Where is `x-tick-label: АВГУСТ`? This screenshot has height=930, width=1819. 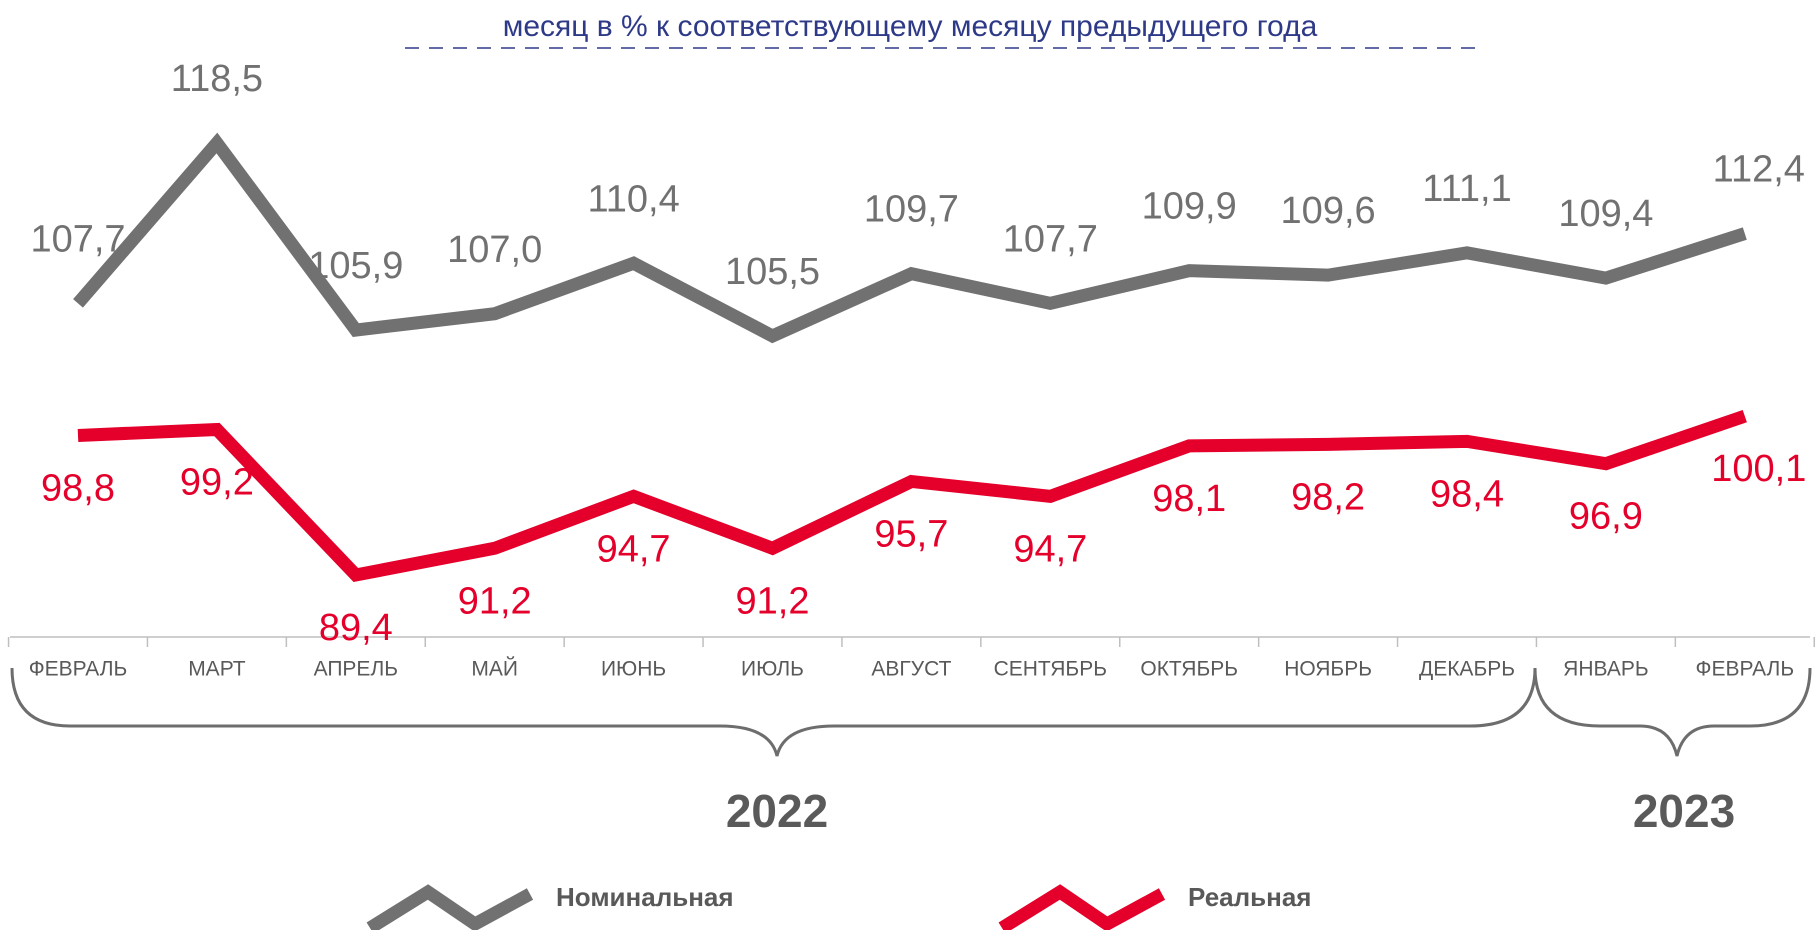 x-tick-label: АВГУСТ is located at coordinates (911, 669).